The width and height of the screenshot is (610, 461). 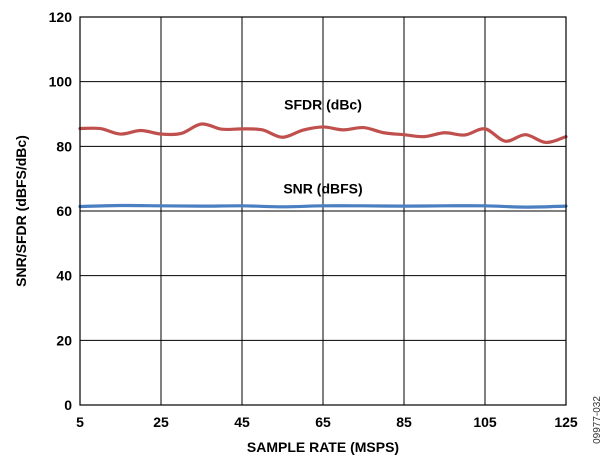 I want to click on series-line-snr-dbfs, so click(x=323, y=206).